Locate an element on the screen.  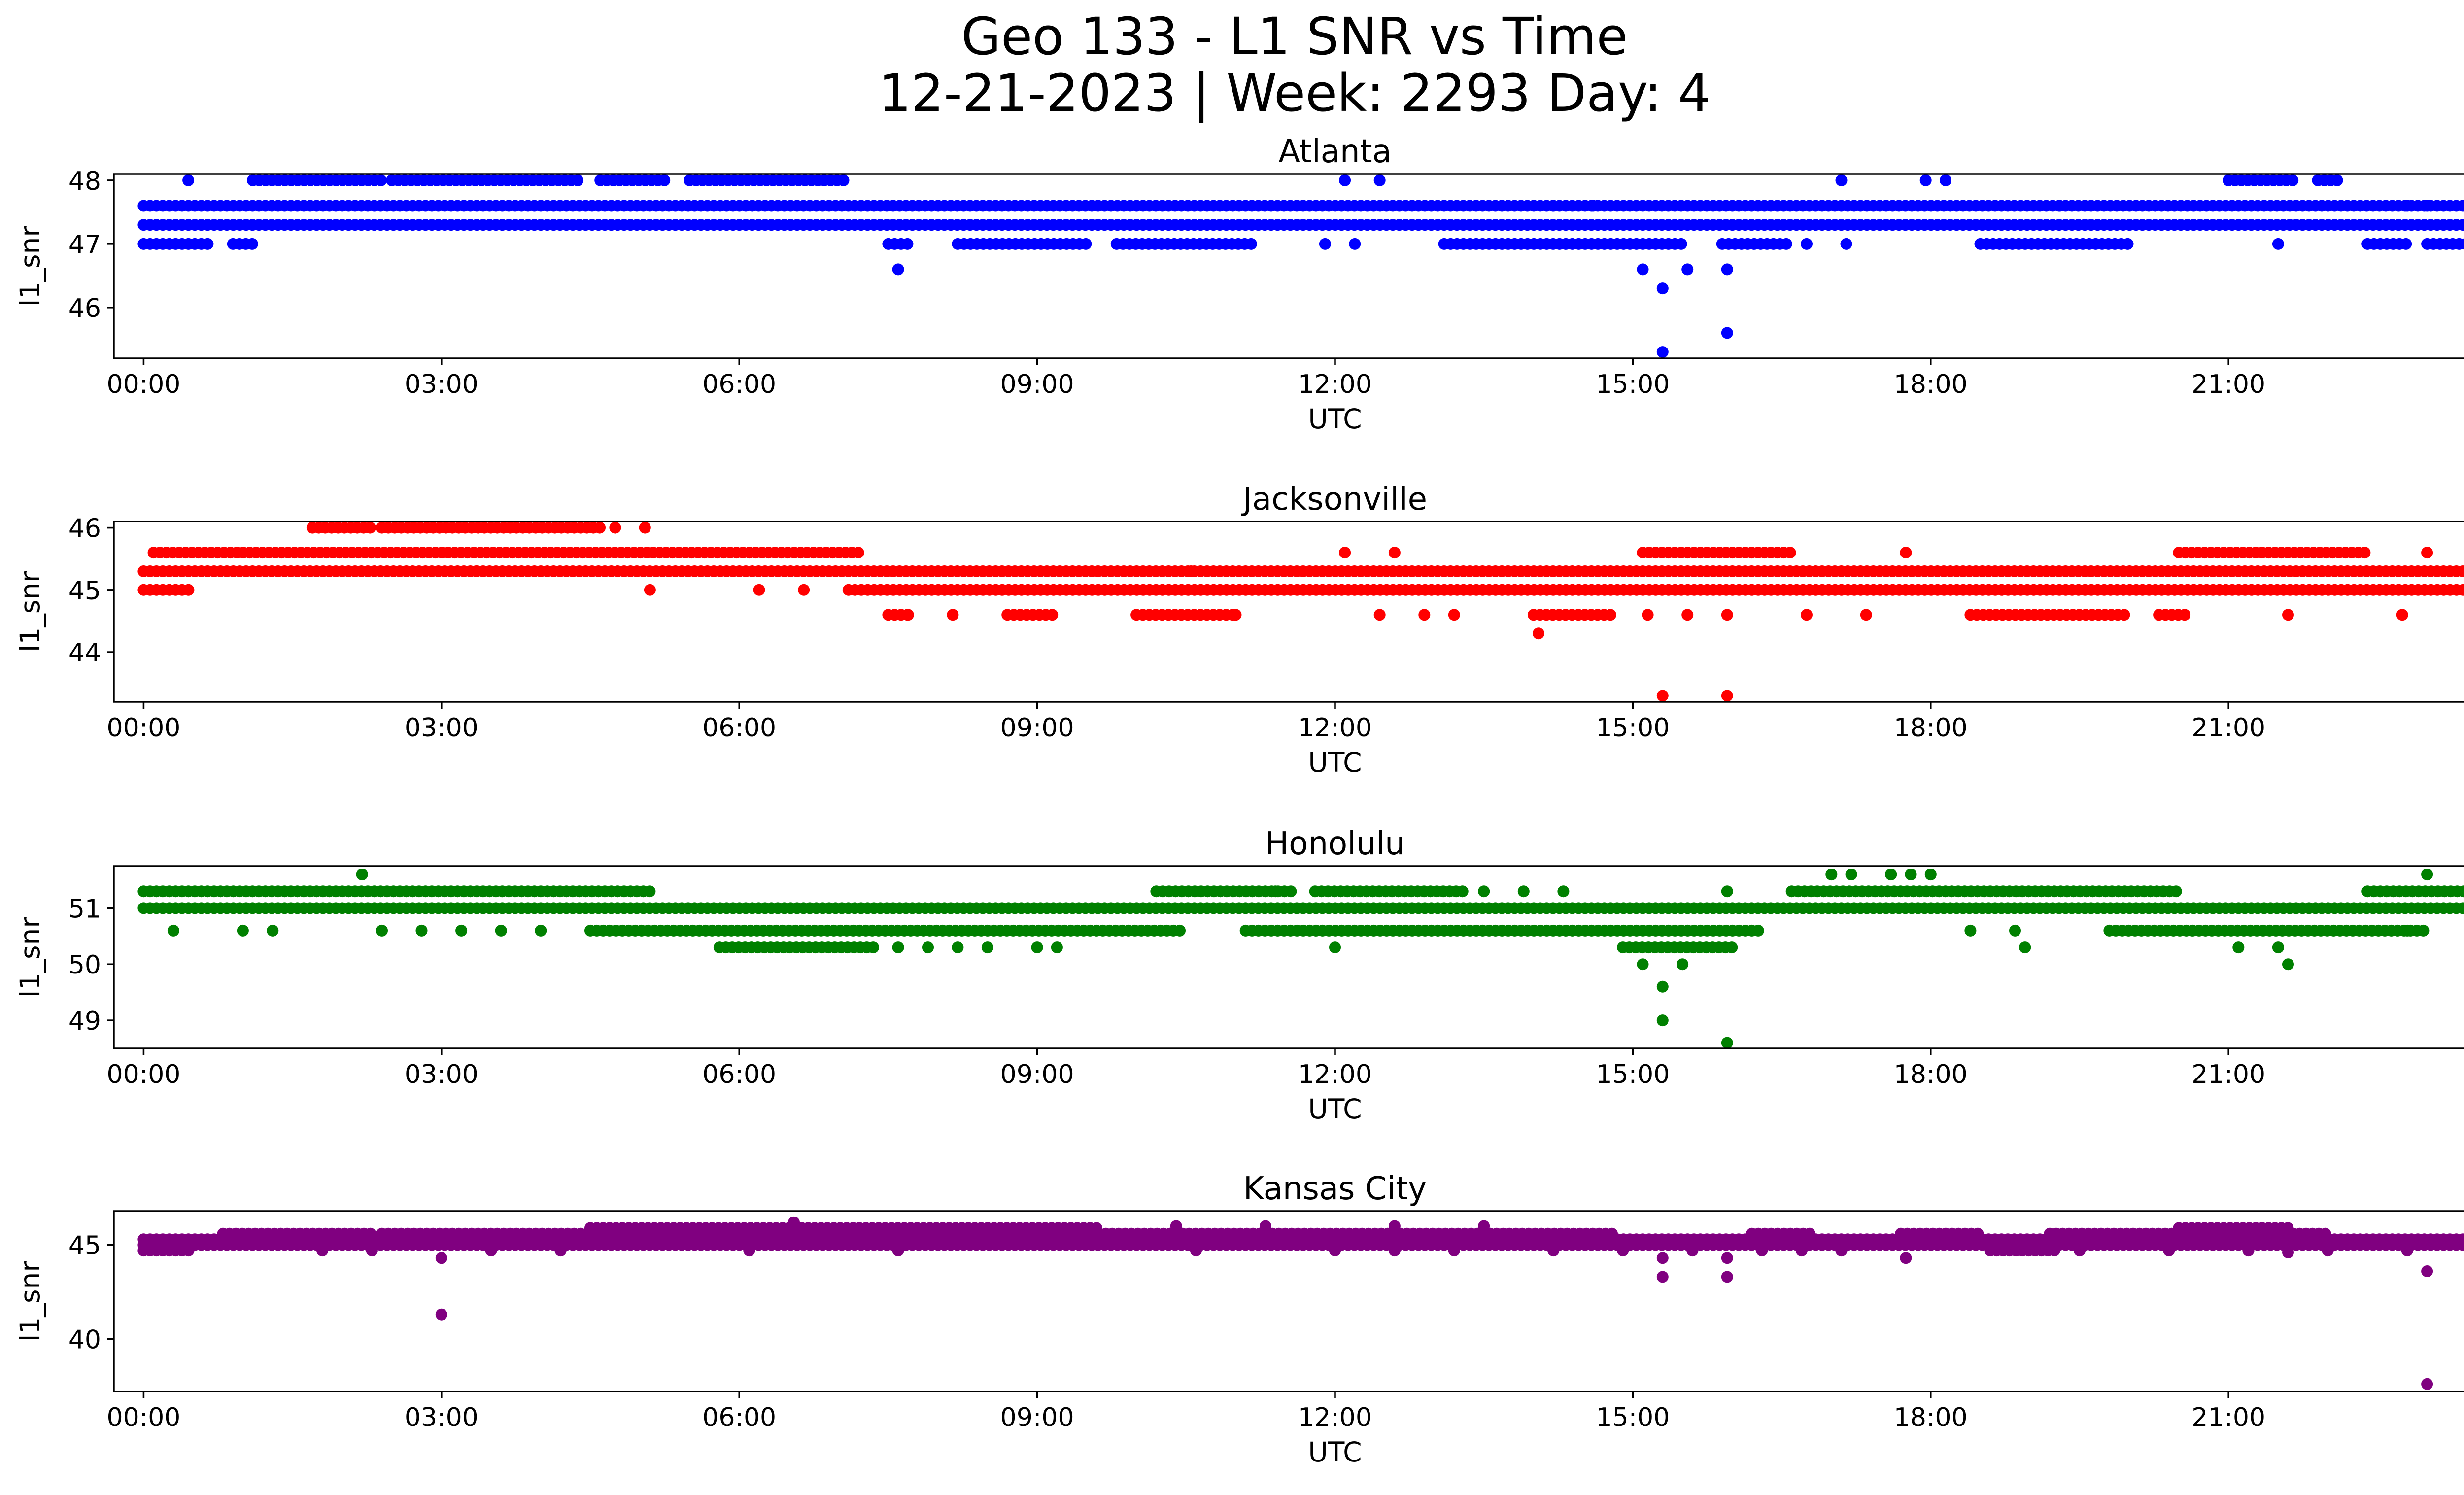
y-tick-label: 49 is located at coordinates (84, 1021).